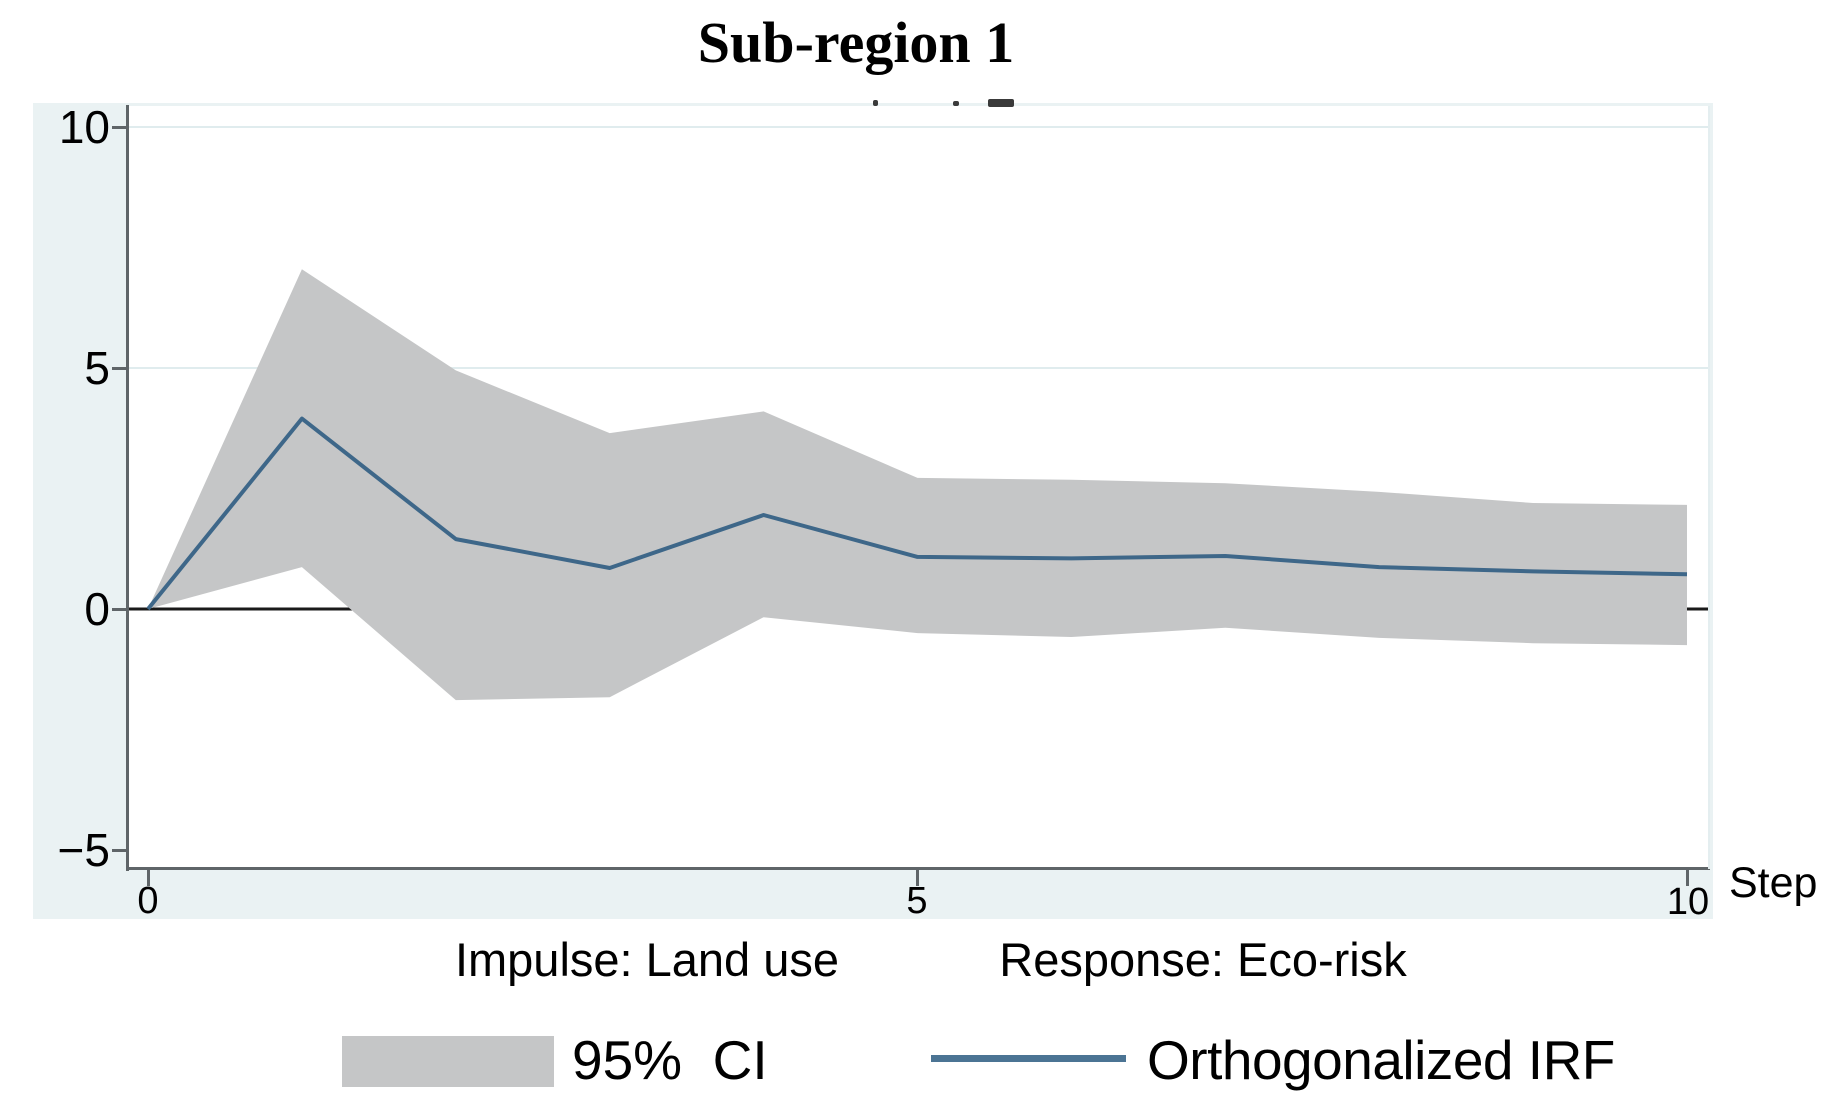 Image resolution: width=1844 pixels, height=1113 pixels. I want to click on response-label: Response: Eco-risk, so click(1203, 959).